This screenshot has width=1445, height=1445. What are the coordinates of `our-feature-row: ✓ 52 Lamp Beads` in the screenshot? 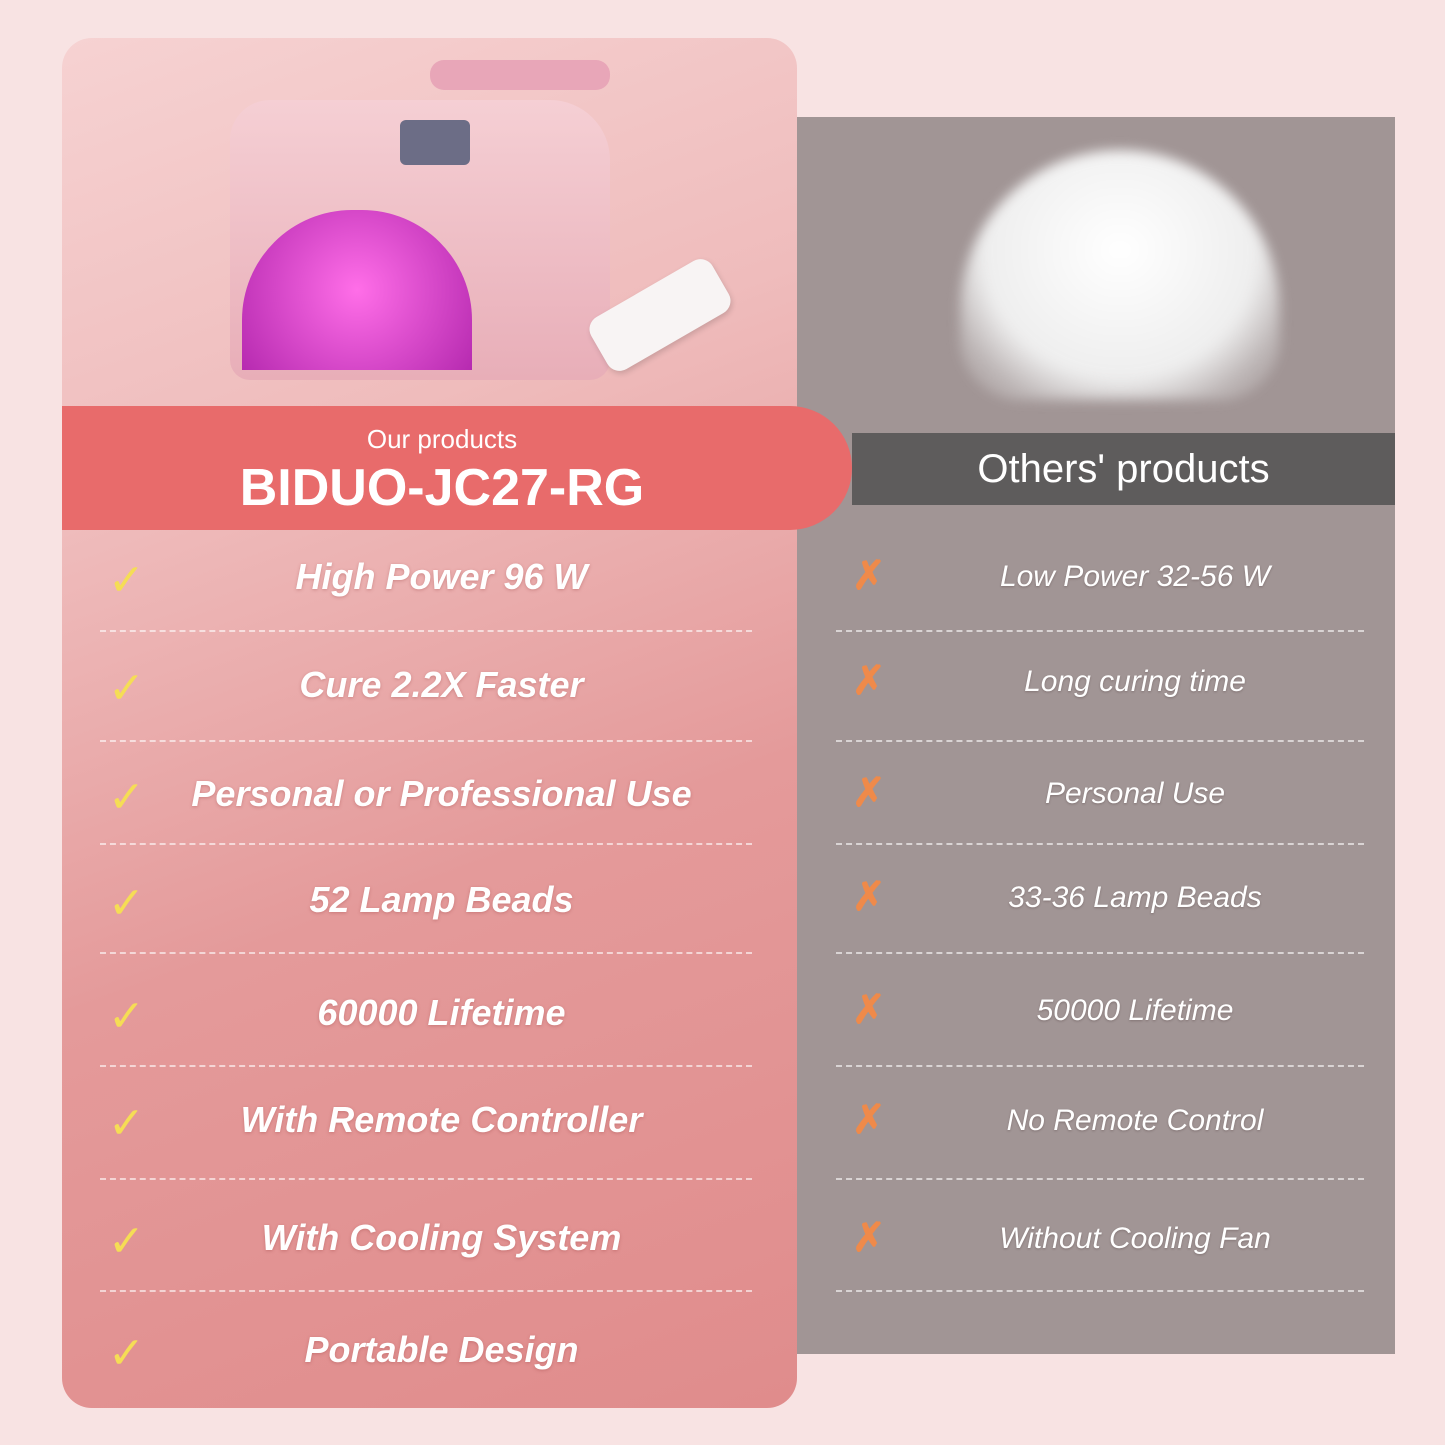 It's located at (429, 900).